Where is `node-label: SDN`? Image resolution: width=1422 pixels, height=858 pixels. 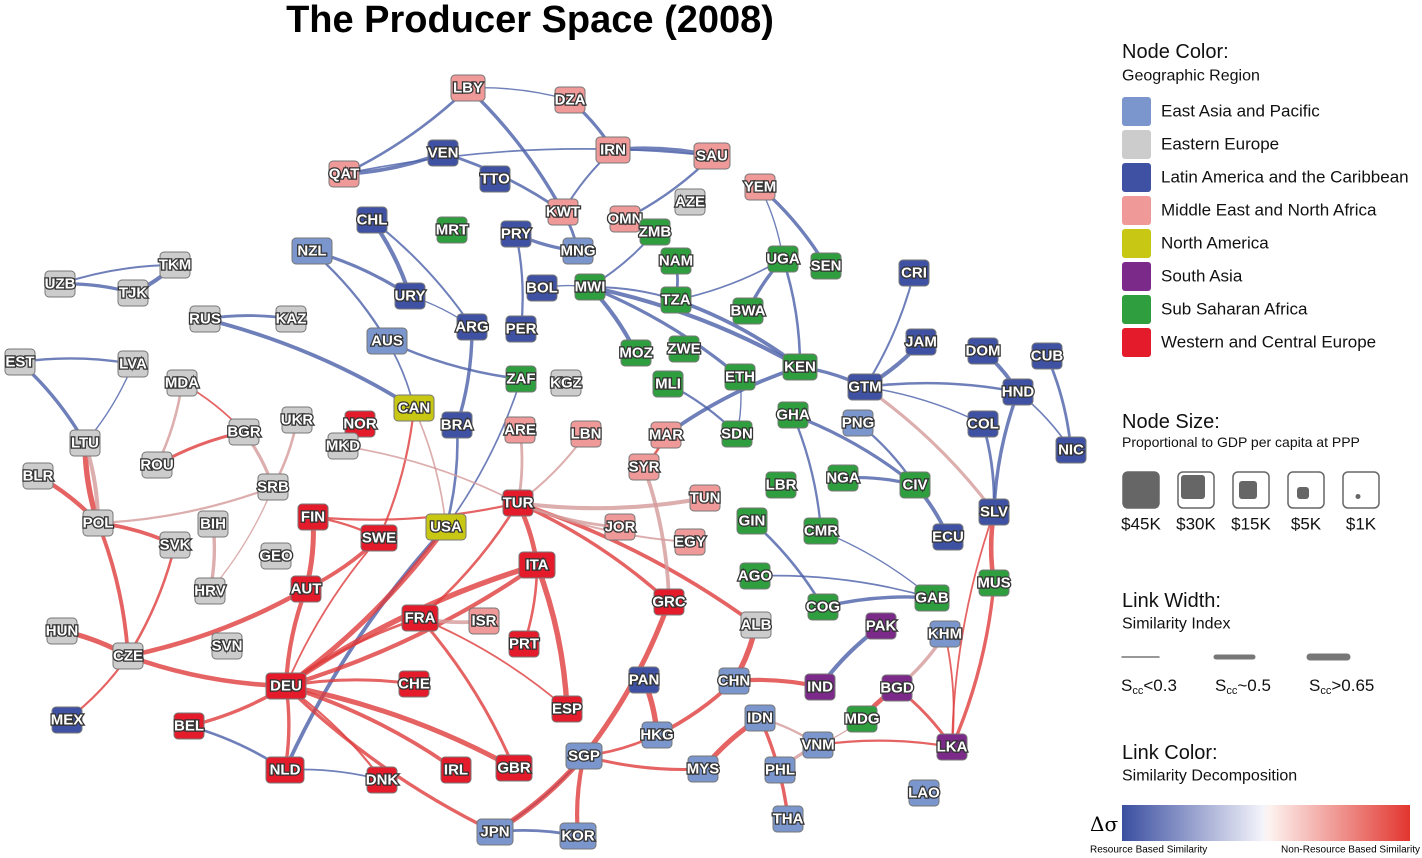 node-label: SDN is located at coordinates (737, 434).